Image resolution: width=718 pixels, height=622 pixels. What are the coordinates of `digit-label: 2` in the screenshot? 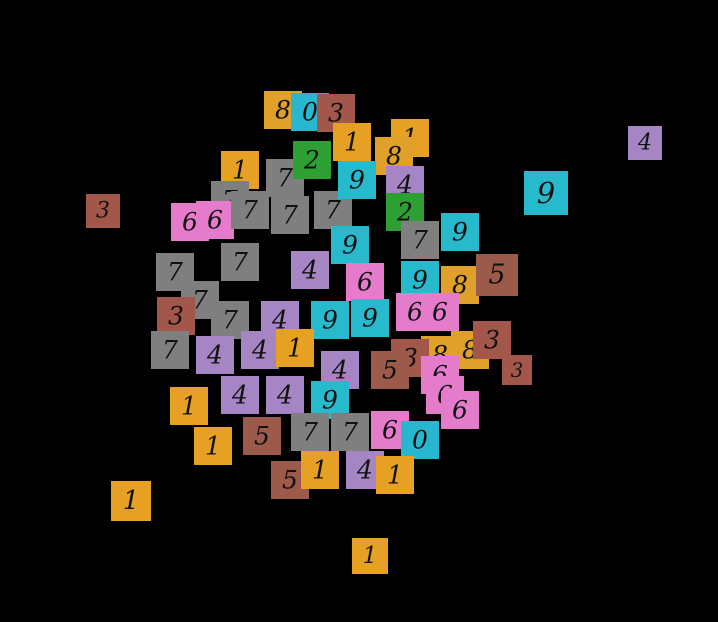 It's located at (311, 160).